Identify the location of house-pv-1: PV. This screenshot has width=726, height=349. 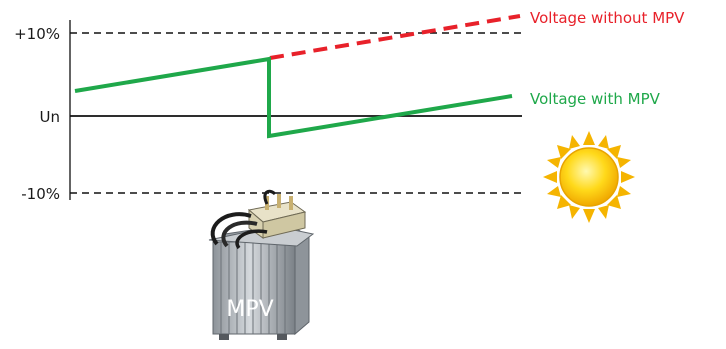
(135, 242).